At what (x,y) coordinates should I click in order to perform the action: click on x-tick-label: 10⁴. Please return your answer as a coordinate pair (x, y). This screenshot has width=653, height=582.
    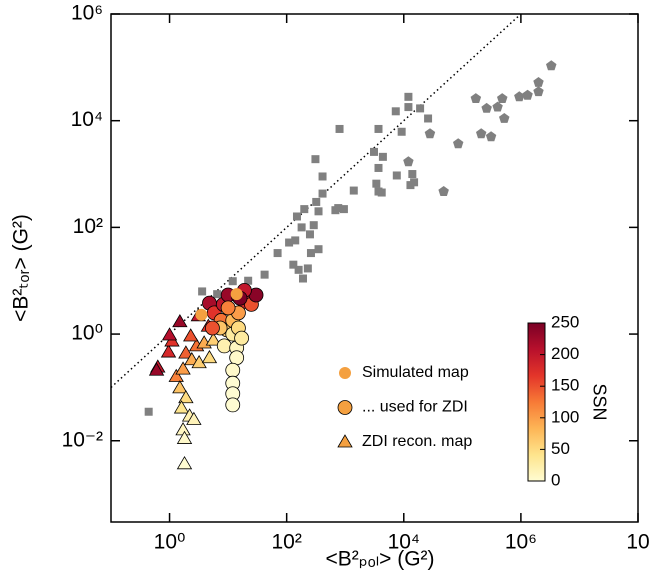
    Looking at the image, I should click on (404, 542).